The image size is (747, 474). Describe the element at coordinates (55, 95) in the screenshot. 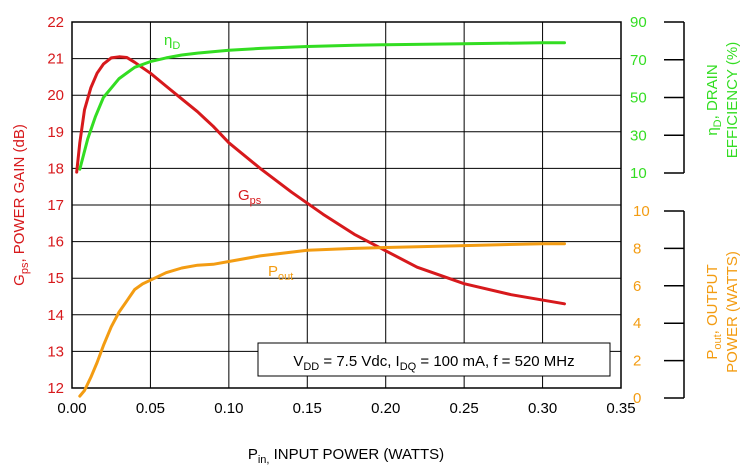

I see `left-tick-20: 20` at that location.